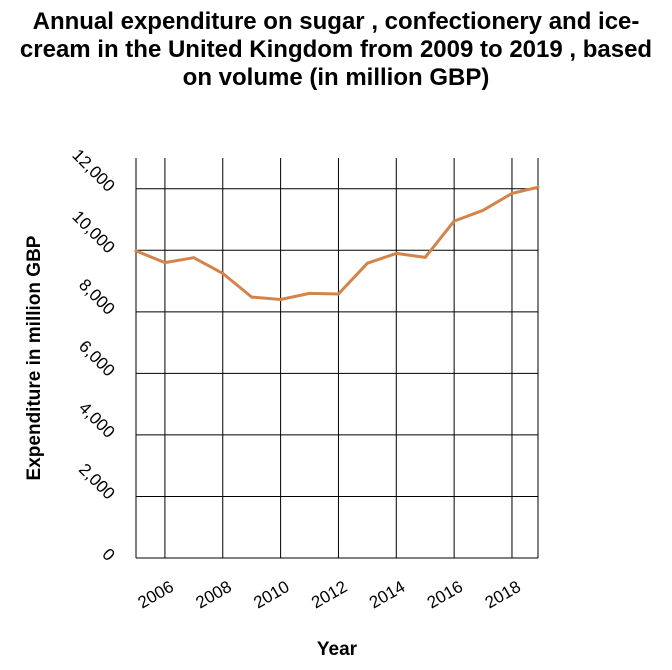 This screenshot has width=672, height=670. Describe the element at coordinates (156, 594) in the screenshot. I see `x-tick-label: 2006` at that location.